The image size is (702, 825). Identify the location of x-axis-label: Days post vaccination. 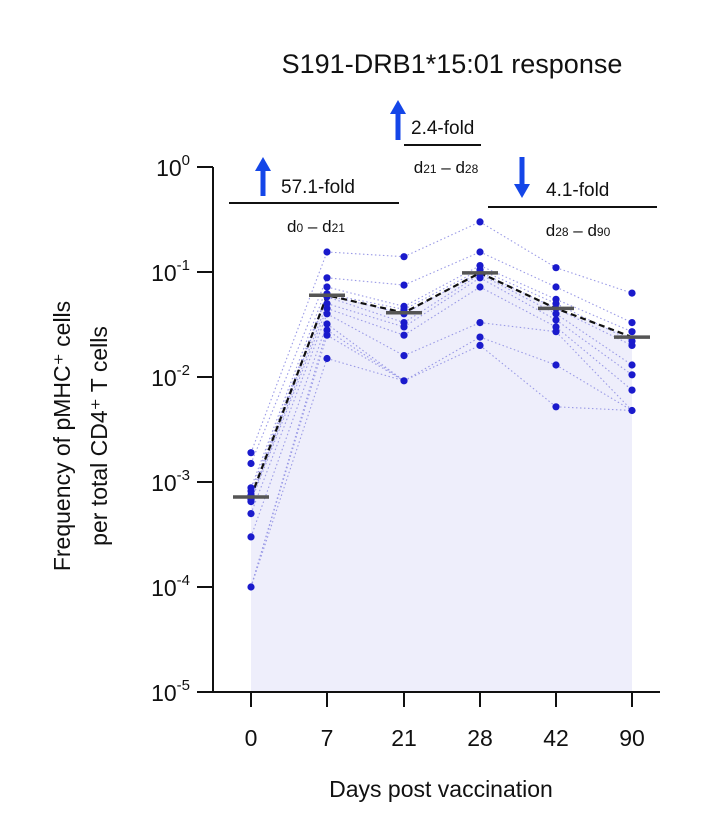
(441, 789).